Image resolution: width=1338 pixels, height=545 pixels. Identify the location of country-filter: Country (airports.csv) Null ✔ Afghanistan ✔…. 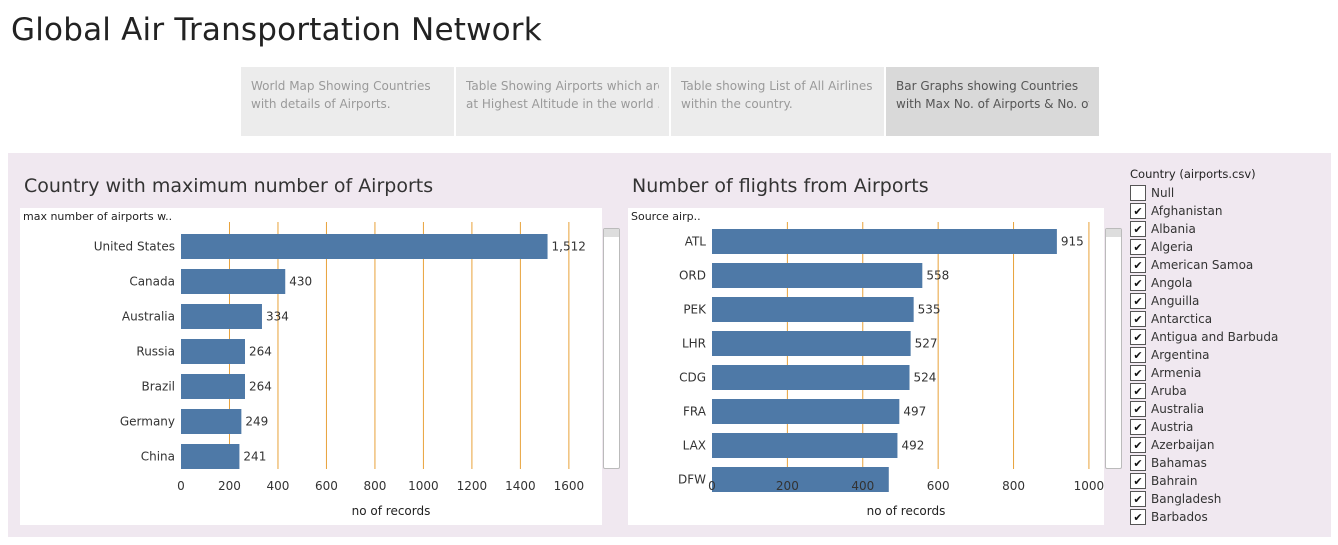
(1230, 346).